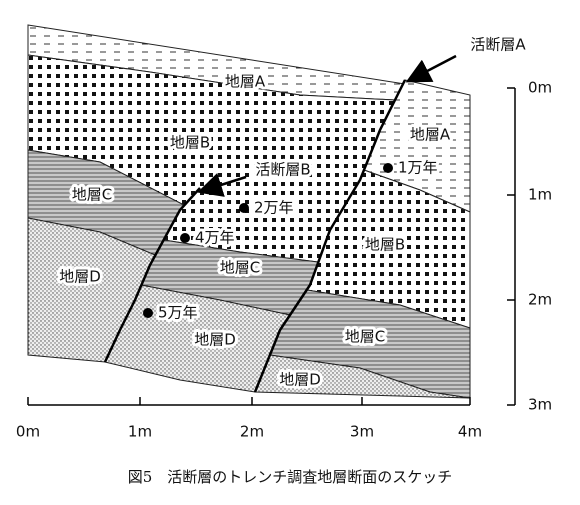  What do you see at coordinates (274, 208) in the screenshot?
I see `age-label: 2万年` at bounding box center [274, 208].